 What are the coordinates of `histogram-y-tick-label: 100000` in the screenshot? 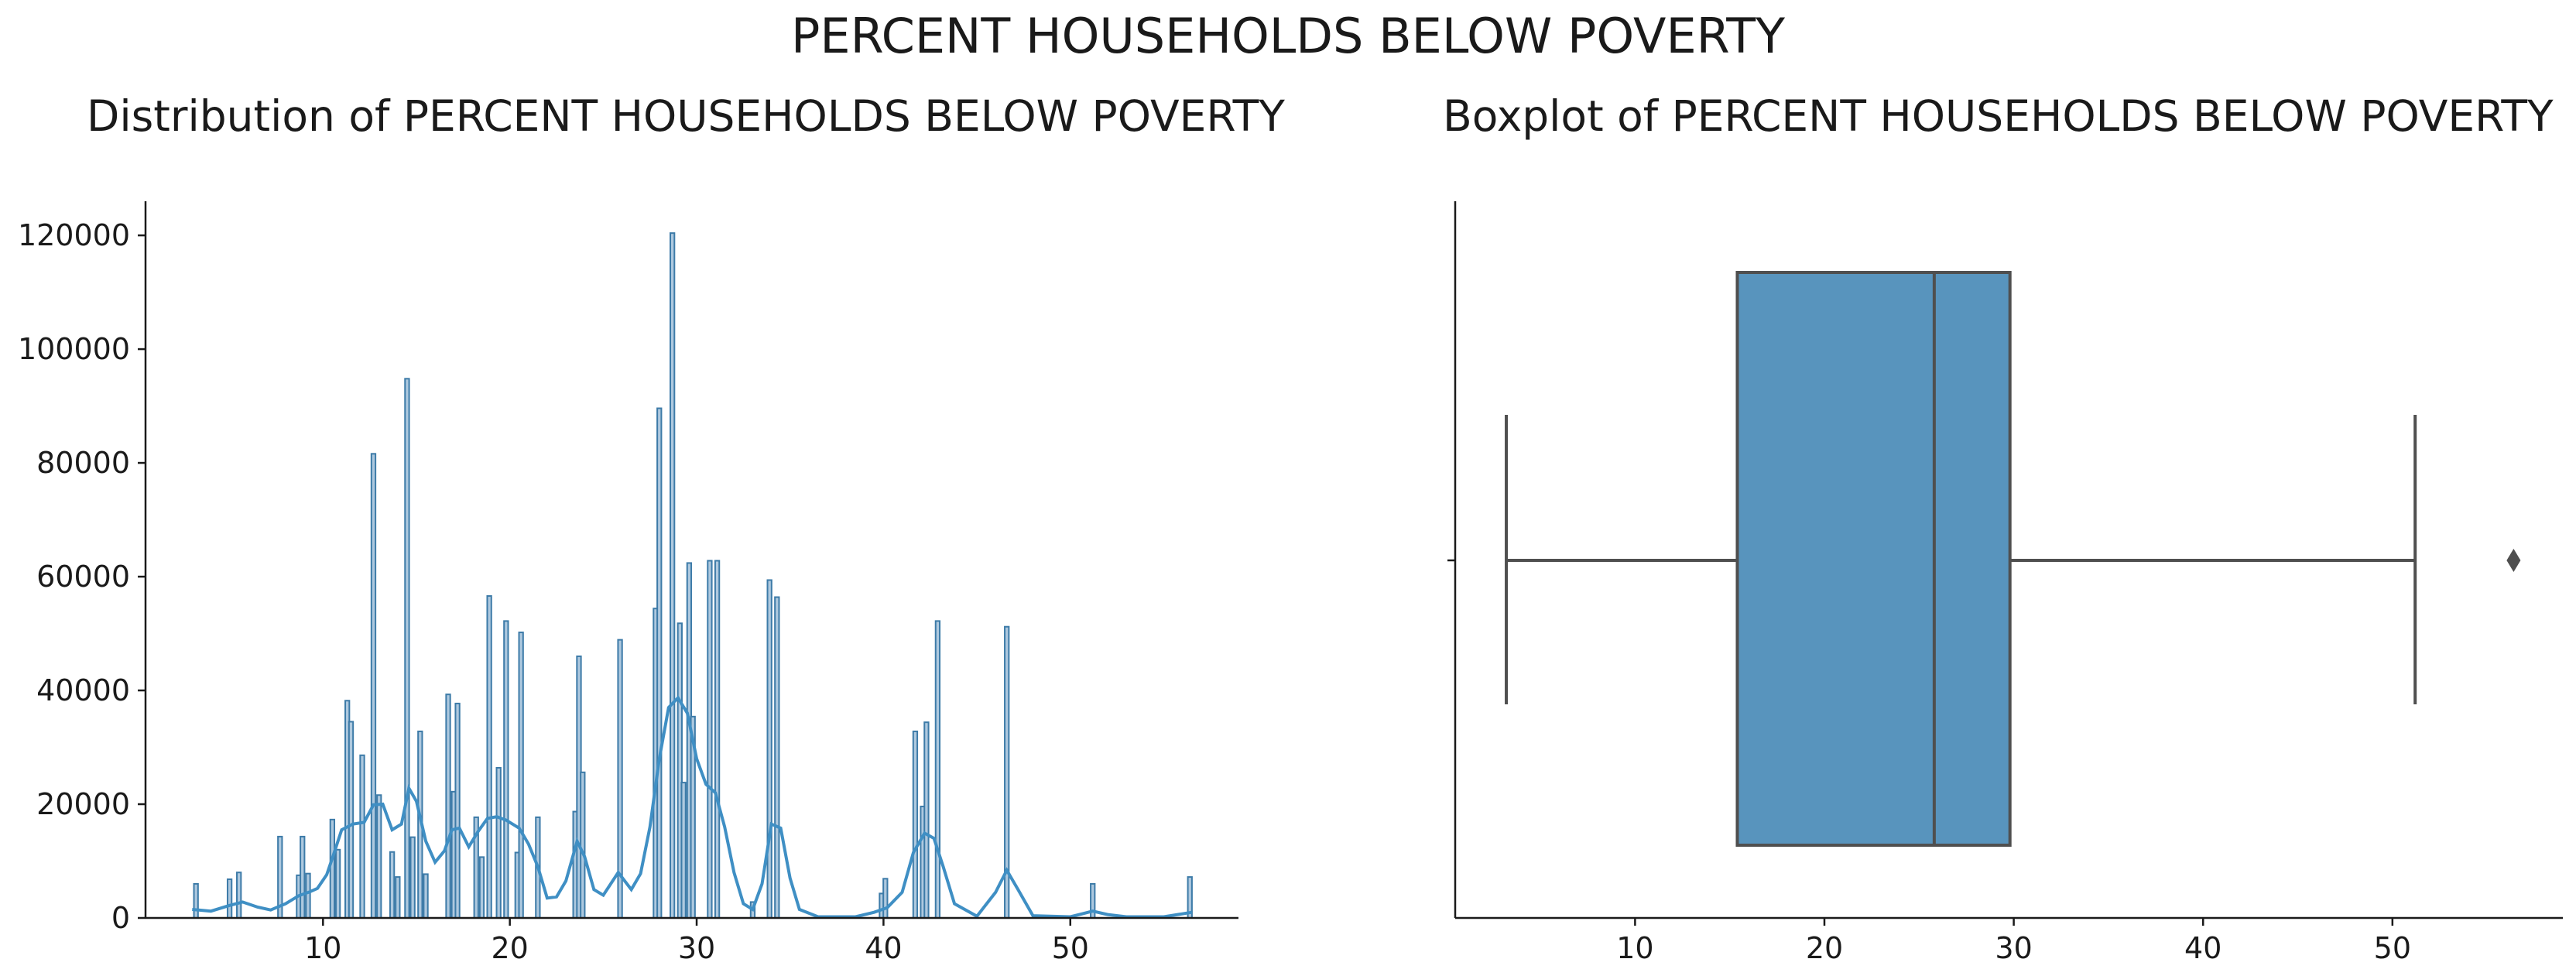 It's located at (74, 349).